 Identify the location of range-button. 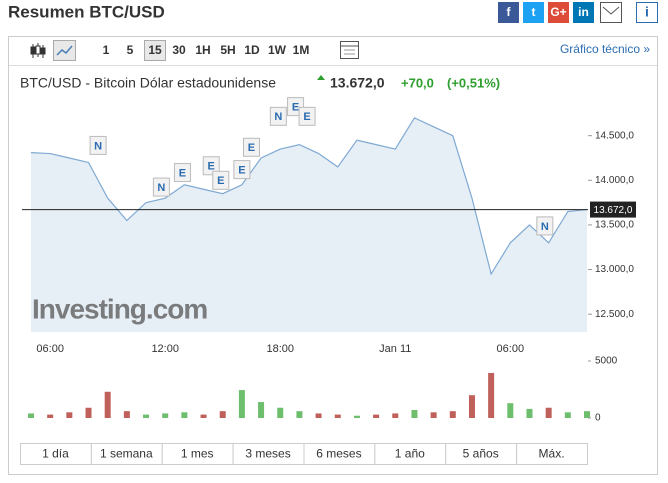
(552, 454).